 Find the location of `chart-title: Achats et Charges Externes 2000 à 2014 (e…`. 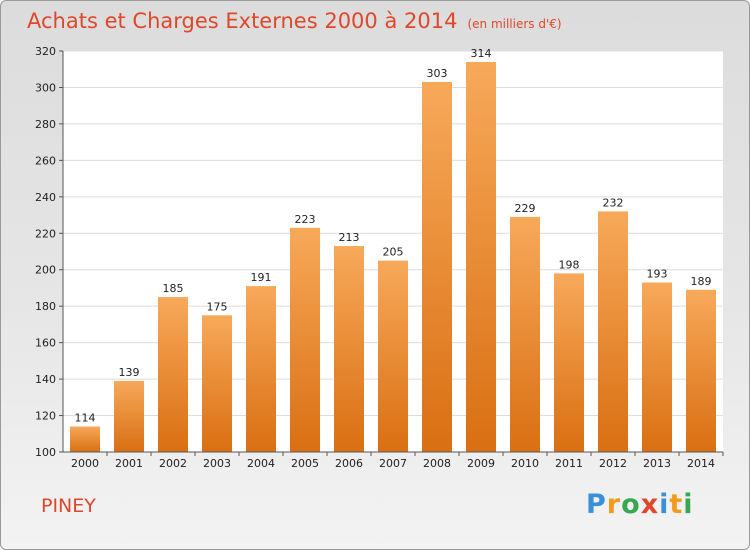

chart-title: Achats et Charges Externes 2000 à 2014 (e… is located at coordinates (294, 21).